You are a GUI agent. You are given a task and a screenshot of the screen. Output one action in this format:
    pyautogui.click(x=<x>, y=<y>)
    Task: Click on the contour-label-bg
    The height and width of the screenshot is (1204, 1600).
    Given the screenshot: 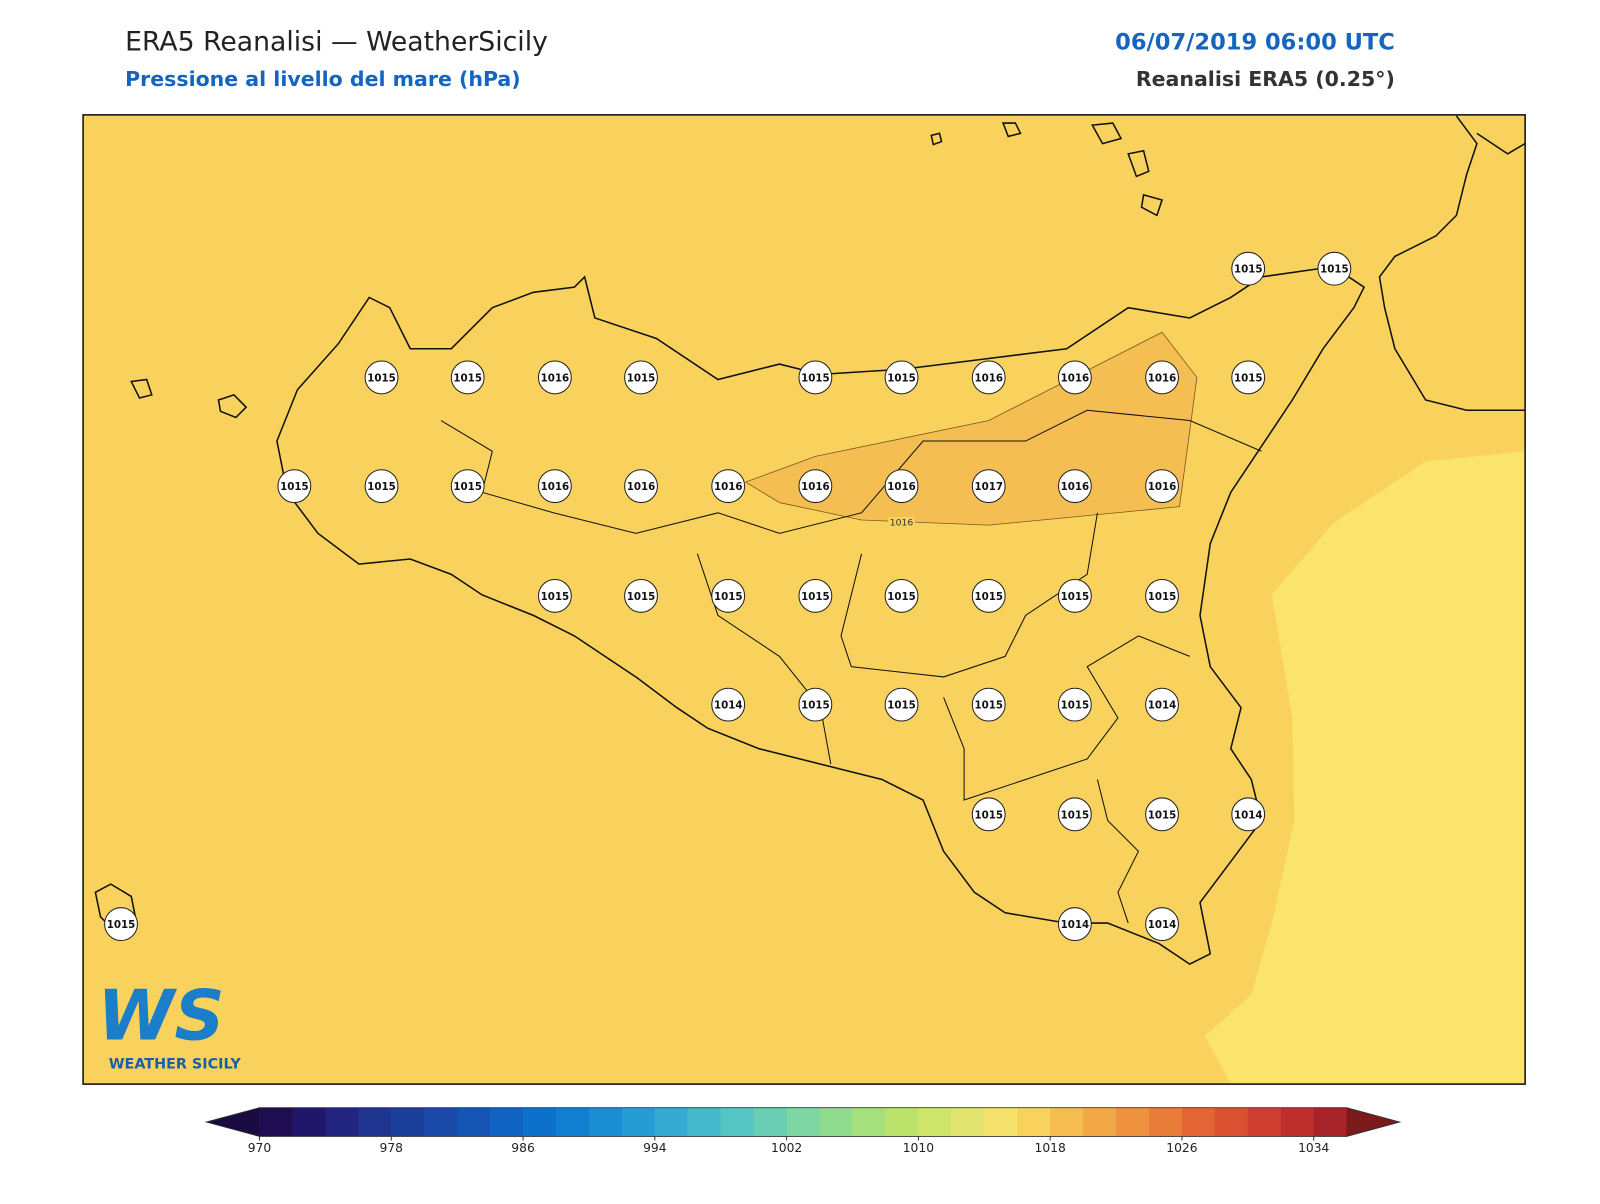 What is the action you would take?
    pyautogui.click(x=901, y=523)
    